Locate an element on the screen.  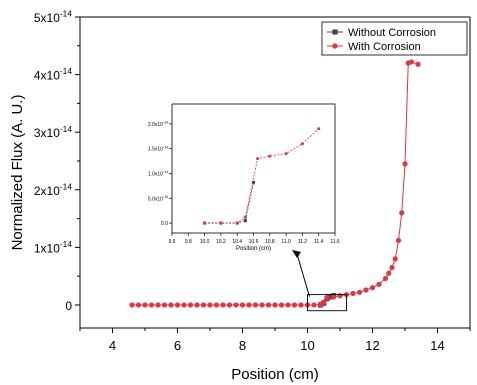
x-tick-label: 4 is located at coordinates (112, 345).